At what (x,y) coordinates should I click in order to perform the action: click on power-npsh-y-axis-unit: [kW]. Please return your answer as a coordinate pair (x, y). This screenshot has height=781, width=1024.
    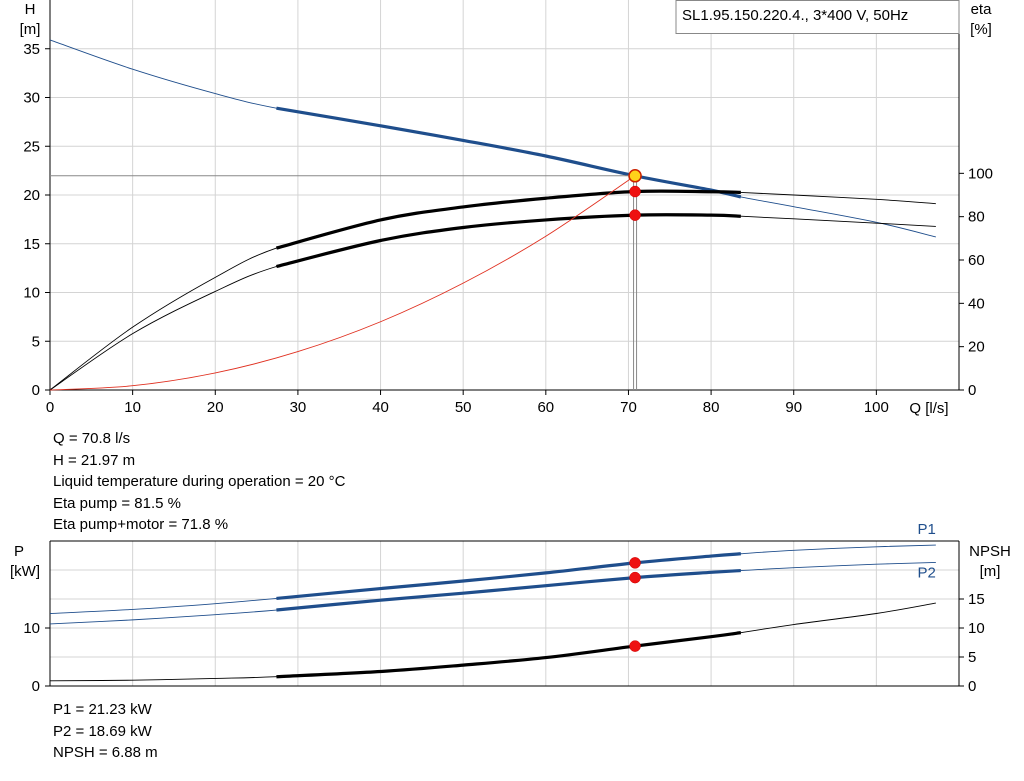
    Looking at the image, I should click on (25, 571).